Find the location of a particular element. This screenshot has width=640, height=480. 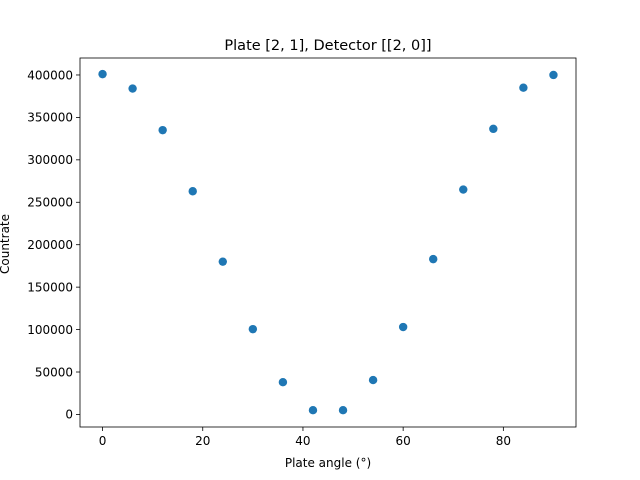

y-tick-label: 250000 is located at coordinates (50, 203).